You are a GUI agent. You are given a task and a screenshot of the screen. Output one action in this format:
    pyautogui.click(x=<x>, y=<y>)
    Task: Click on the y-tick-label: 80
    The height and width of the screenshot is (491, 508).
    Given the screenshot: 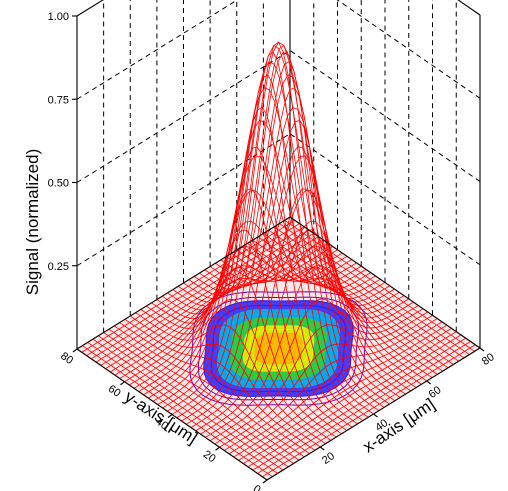 What is the action you would take?
    pyautogui.click(x=66, y=358)
    